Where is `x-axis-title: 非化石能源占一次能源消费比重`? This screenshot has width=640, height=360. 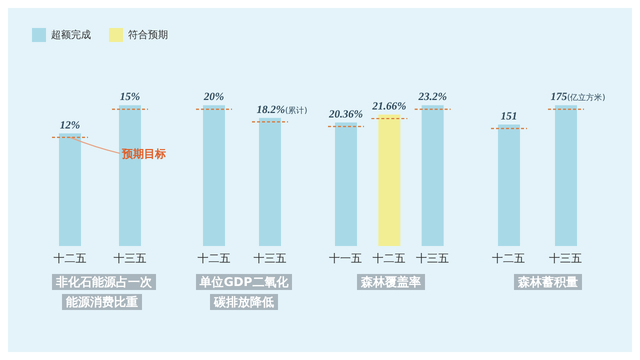
x-axis-title: 非化石能源占一次能源消费比重 is located at coordinates (104, 292).